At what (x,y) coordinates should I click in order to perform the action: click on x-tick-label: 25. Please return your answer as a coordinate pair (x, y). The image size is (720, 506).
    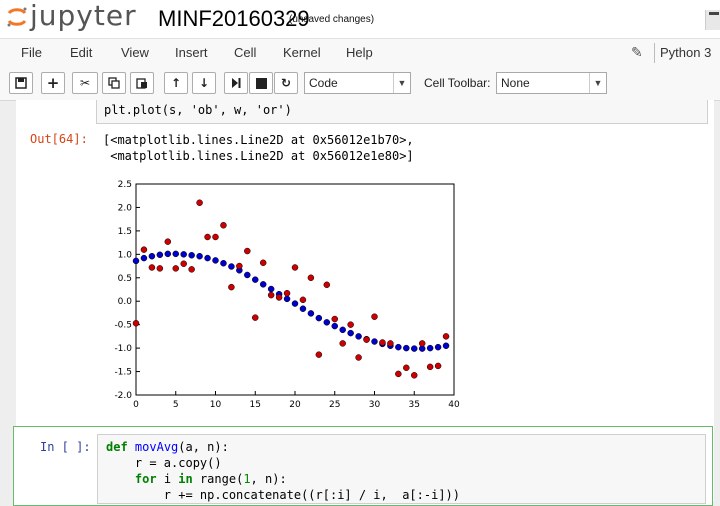
    Looking at the image, I should click on (334, 405).